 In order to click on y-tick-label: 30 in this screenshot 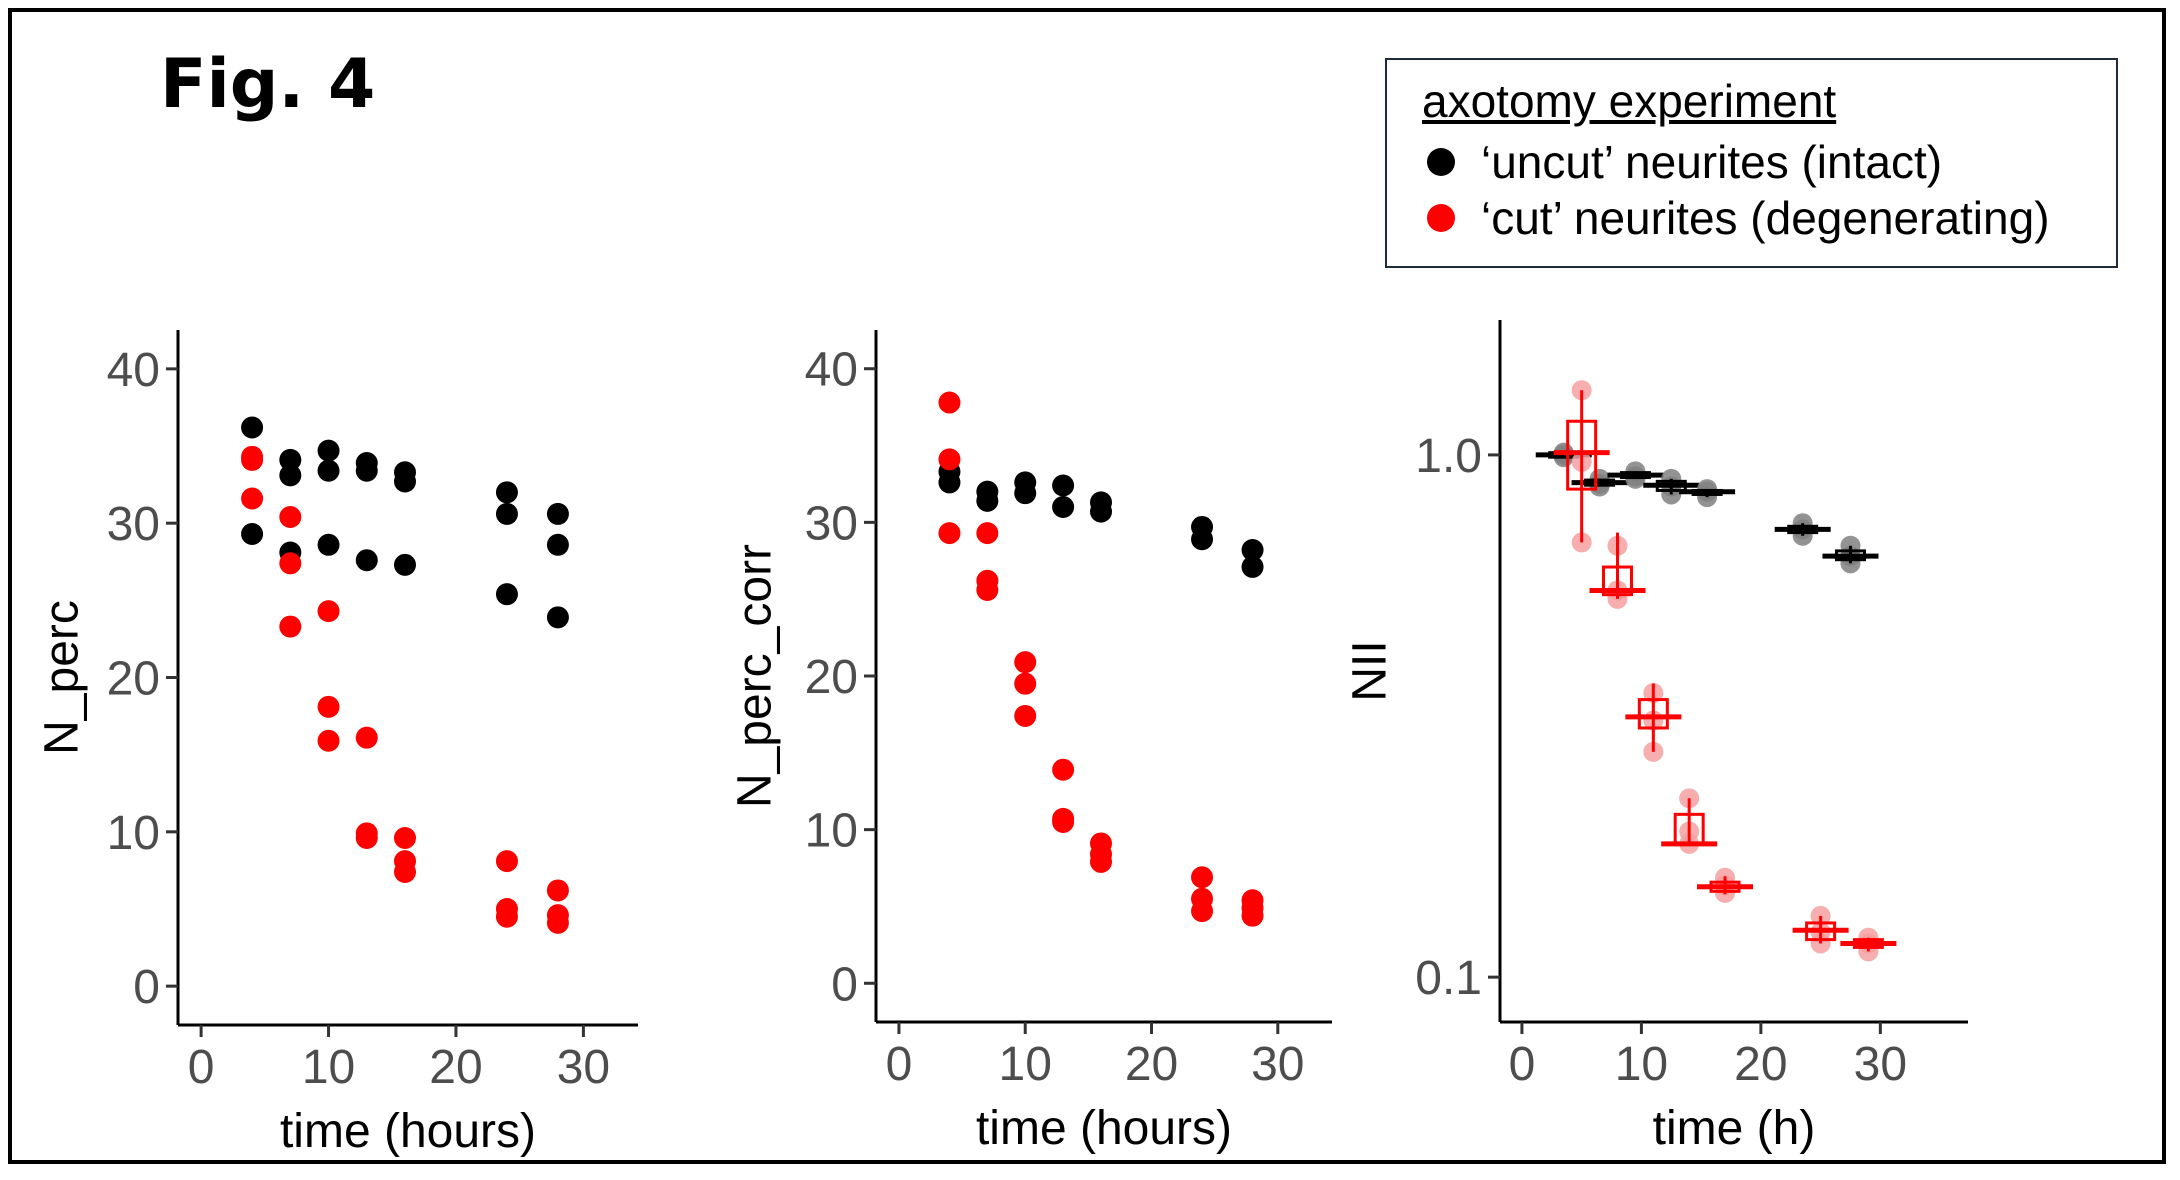, I will do `click(831, 523)`.